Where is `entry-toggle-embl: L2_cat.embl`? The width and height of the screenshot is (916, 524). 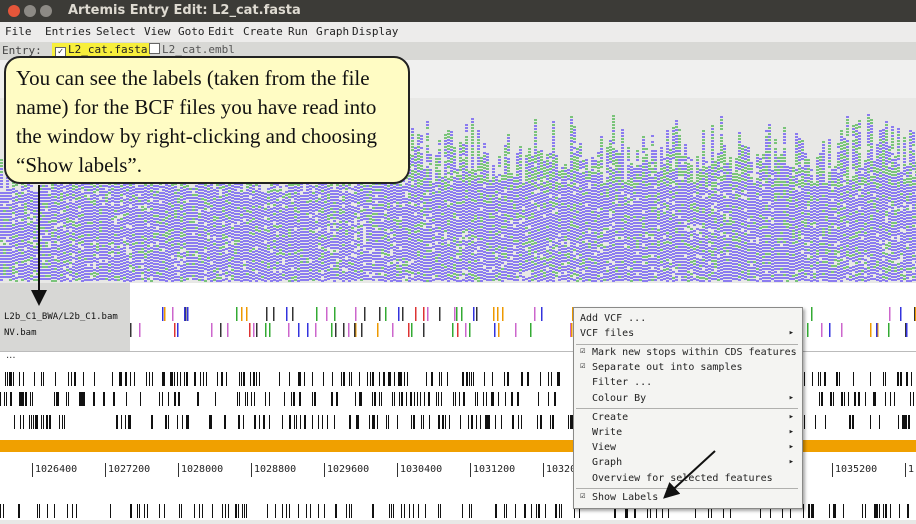 entry-toggle-embl: L2_cat.embl is located at coordinates (192, 50).